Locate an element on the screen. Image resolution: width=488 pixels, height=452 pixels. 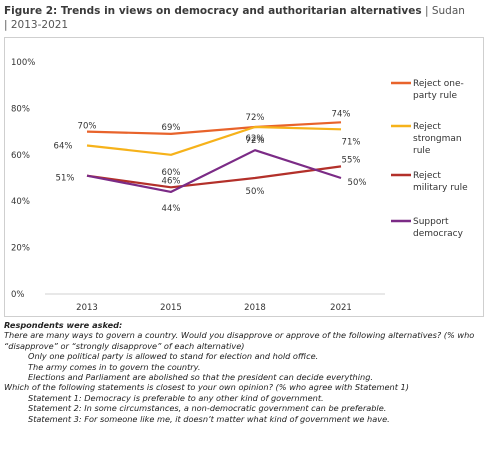
data-label: 69% is located at coordinates (171, 128).